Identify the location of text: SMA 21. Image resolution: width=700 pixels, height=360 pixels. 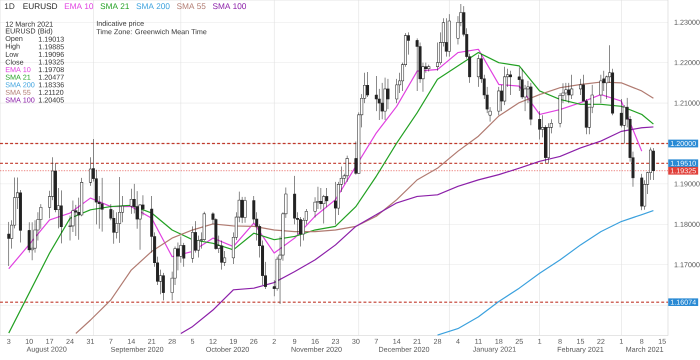
(115, 6).